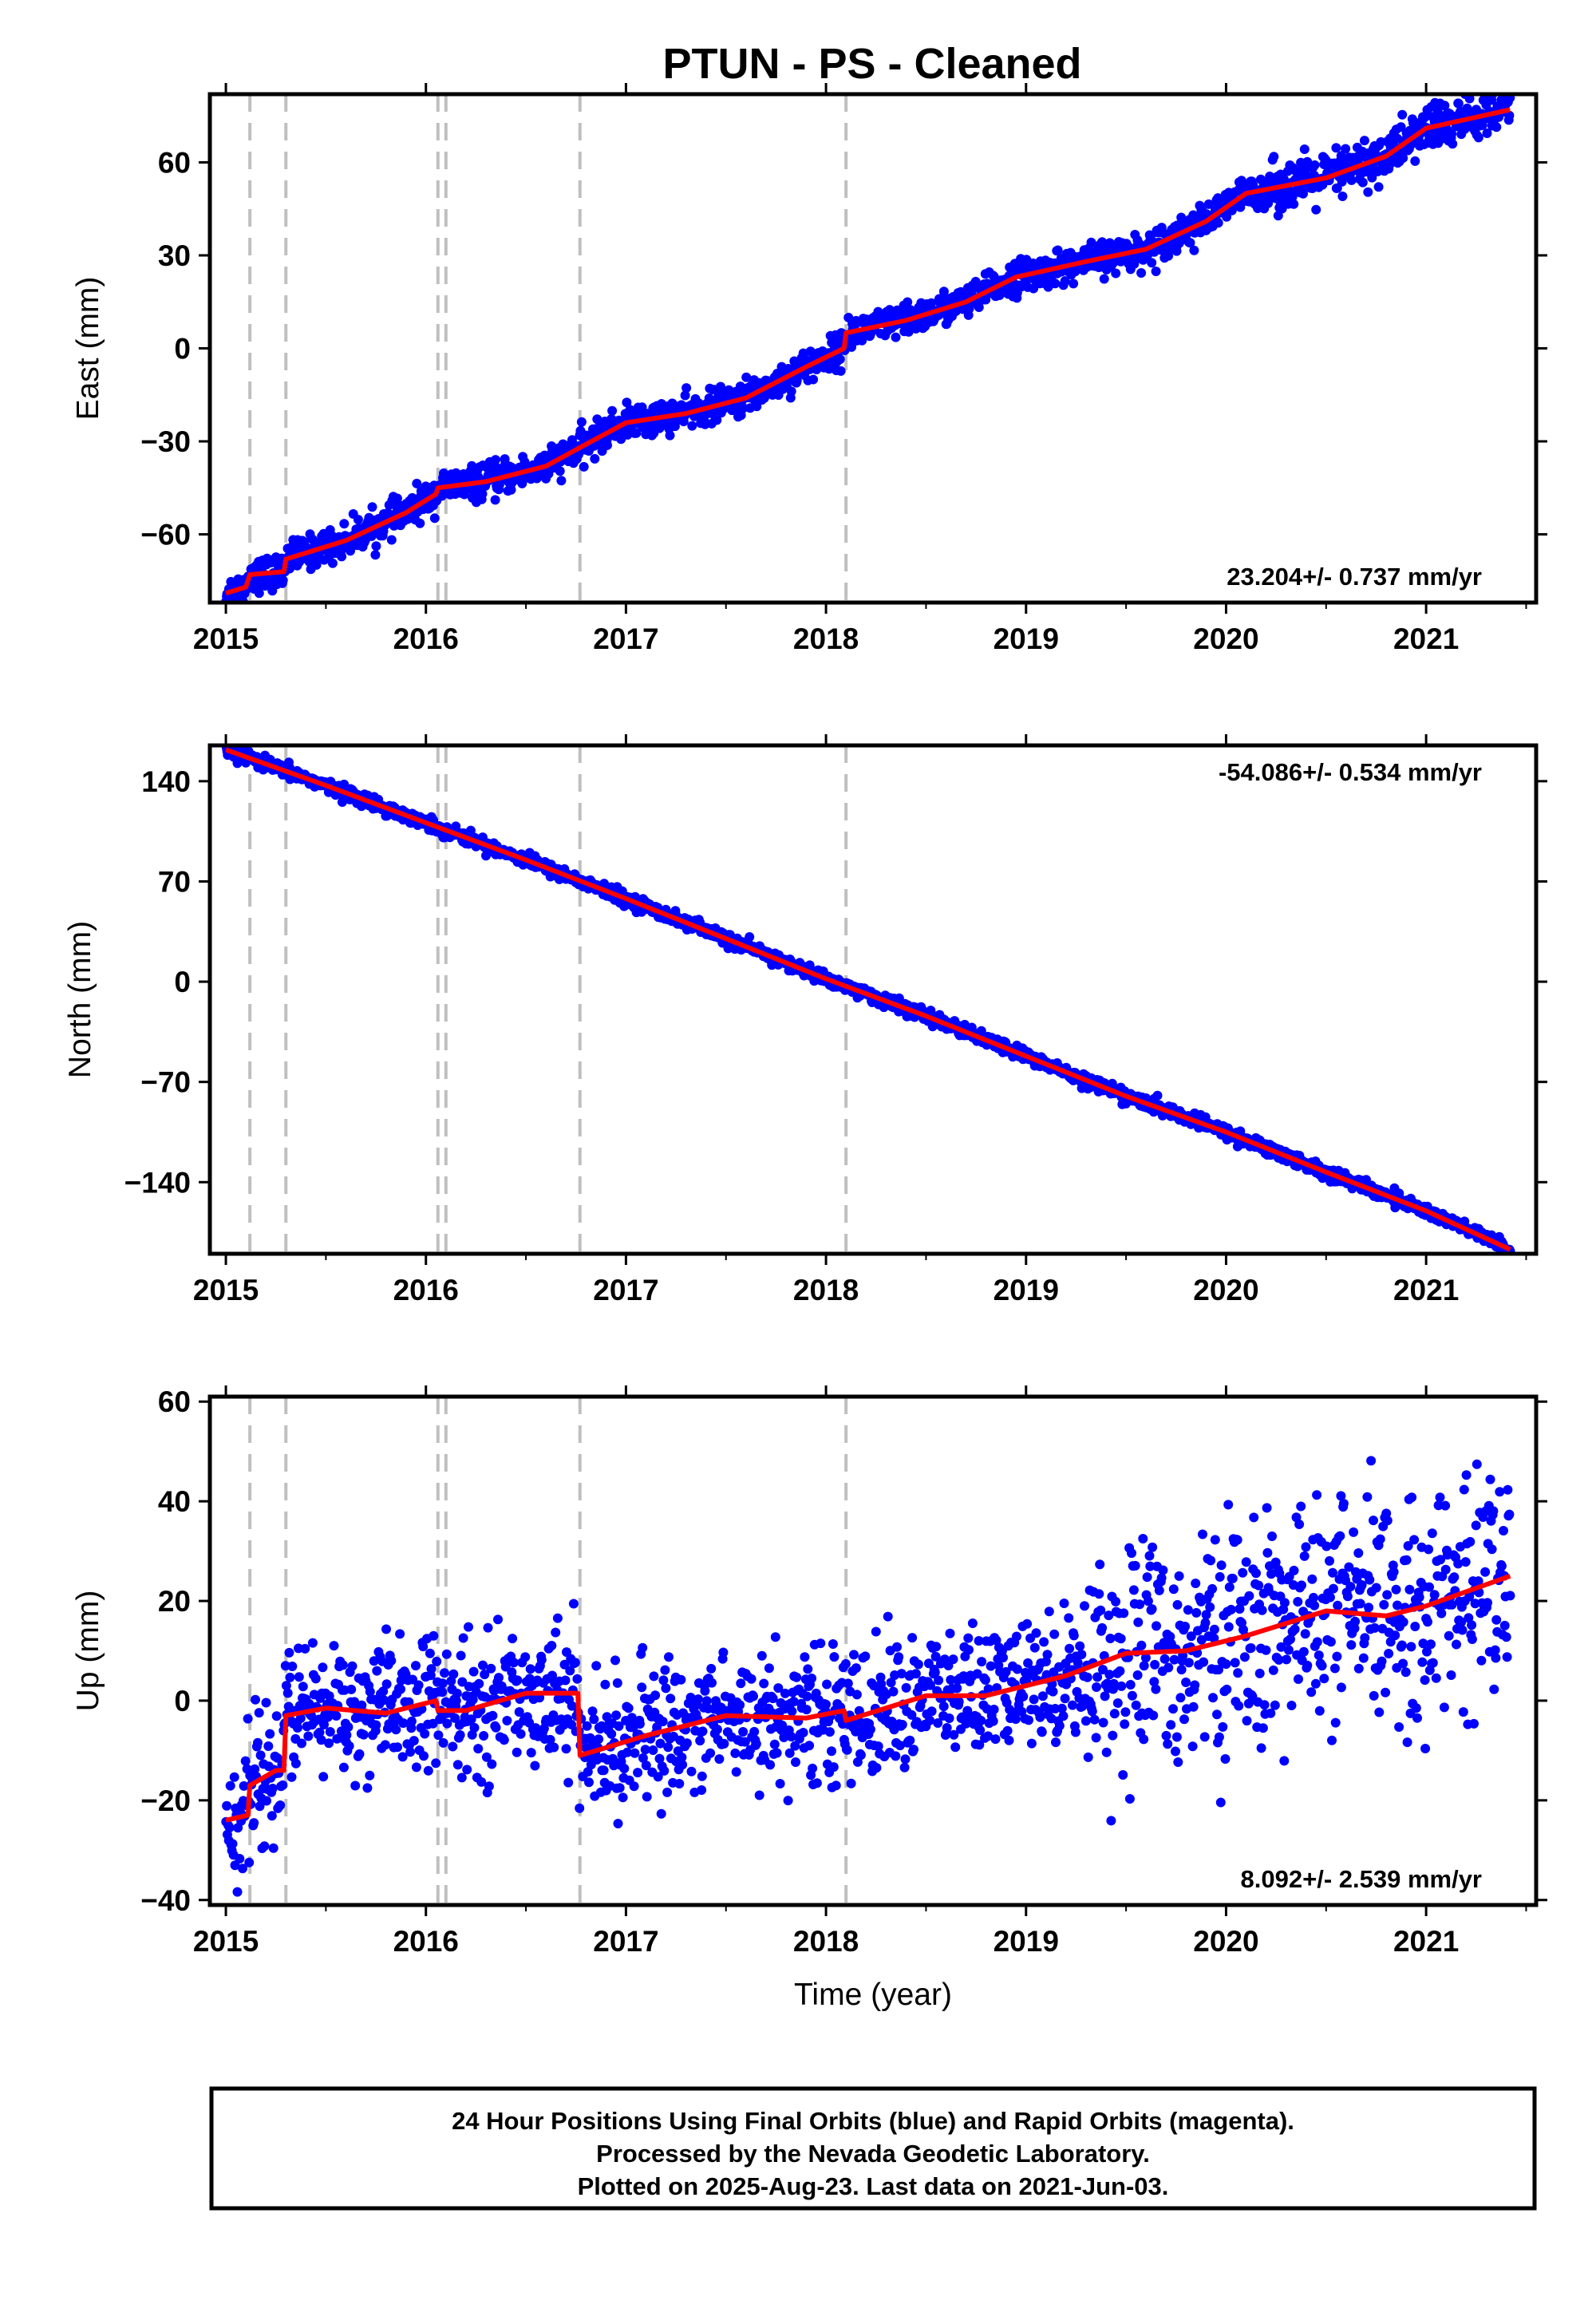  What do you see at coordinates (871, 64) in the screenshot?
I see `chart-title: PTUN - PS - Cleaned` at bounding box center [871, 64].